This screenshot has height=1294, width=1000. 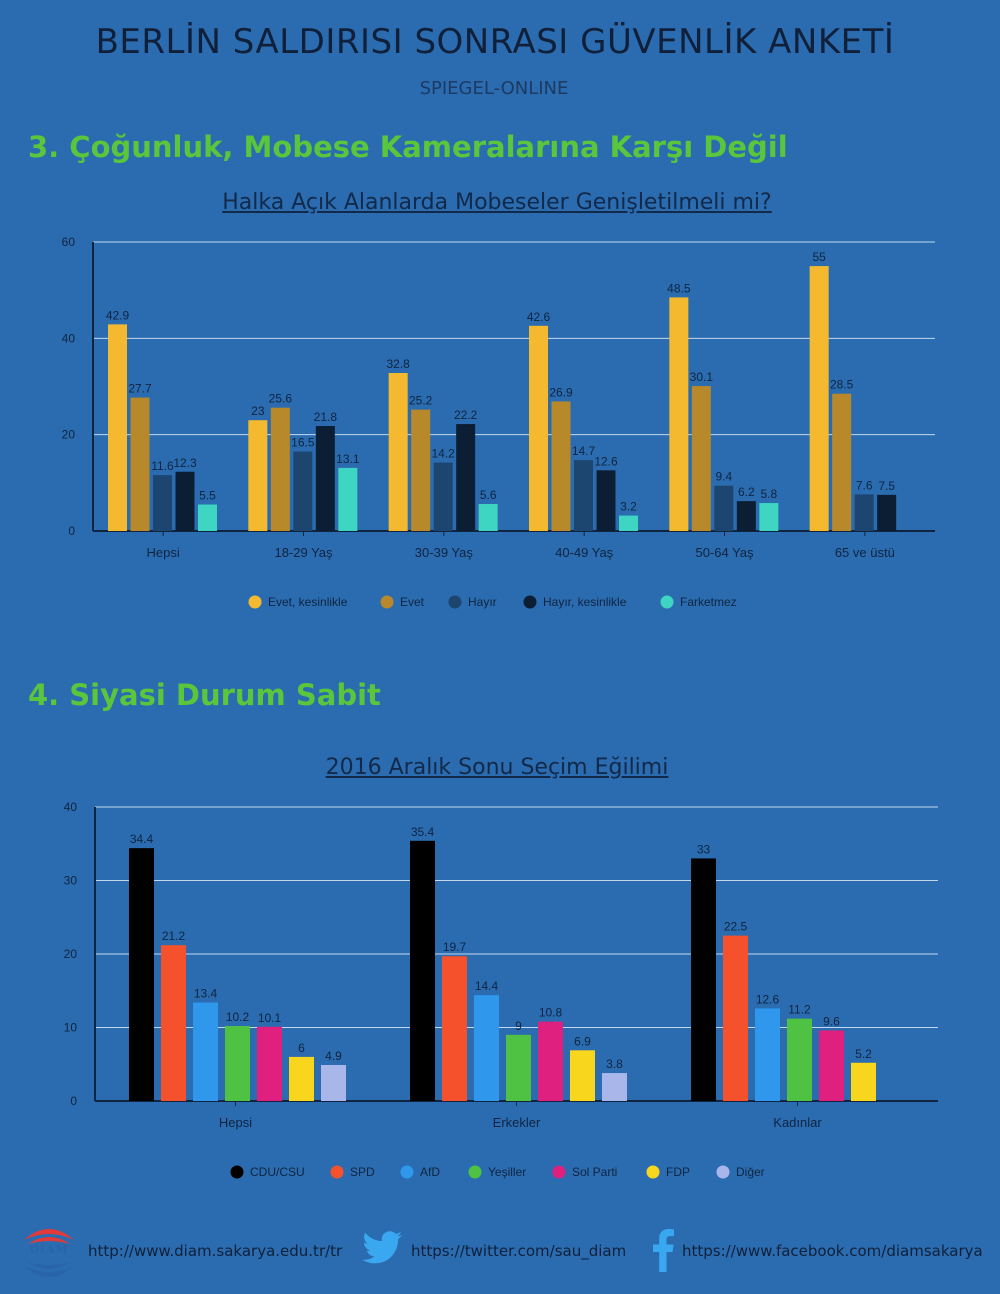 I want to click on data-label: 21.2, so click(x=174, y=936).